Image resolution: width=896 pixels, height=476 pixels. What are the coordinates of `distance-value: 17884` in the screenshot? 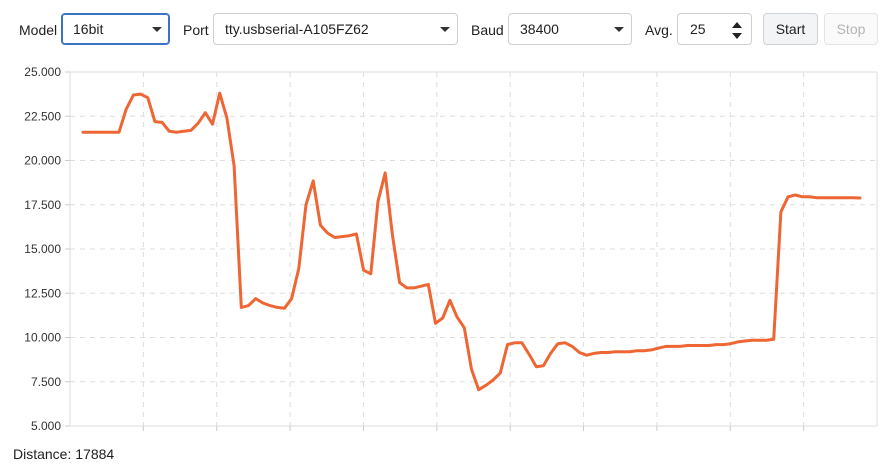 It's located at (95, 454).